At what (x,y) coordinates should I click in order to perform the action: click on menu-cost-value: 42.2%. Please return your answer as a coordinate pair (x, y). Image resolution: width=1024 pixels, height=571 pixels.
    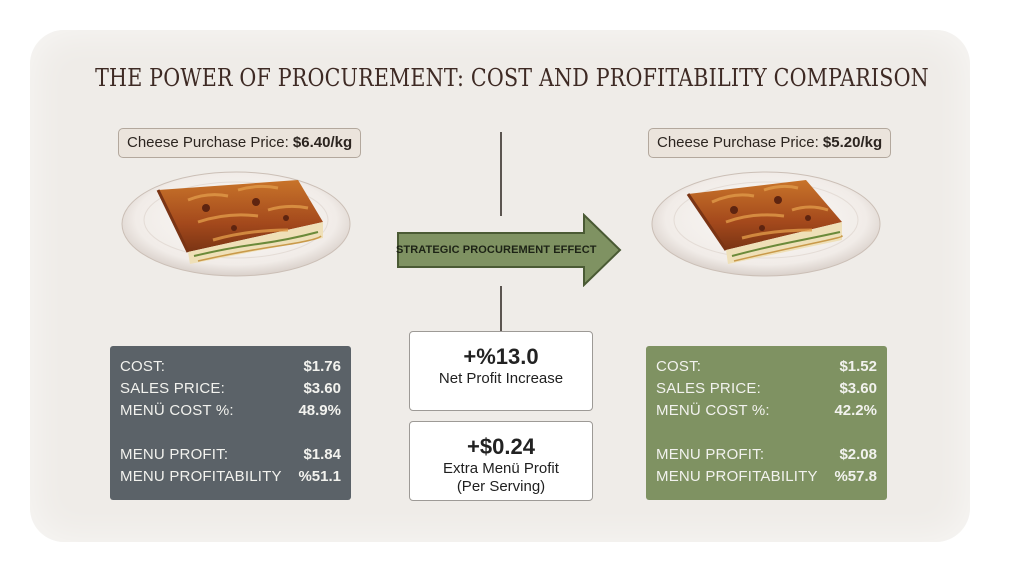
    Looking at the image, I should click on (855, 410).